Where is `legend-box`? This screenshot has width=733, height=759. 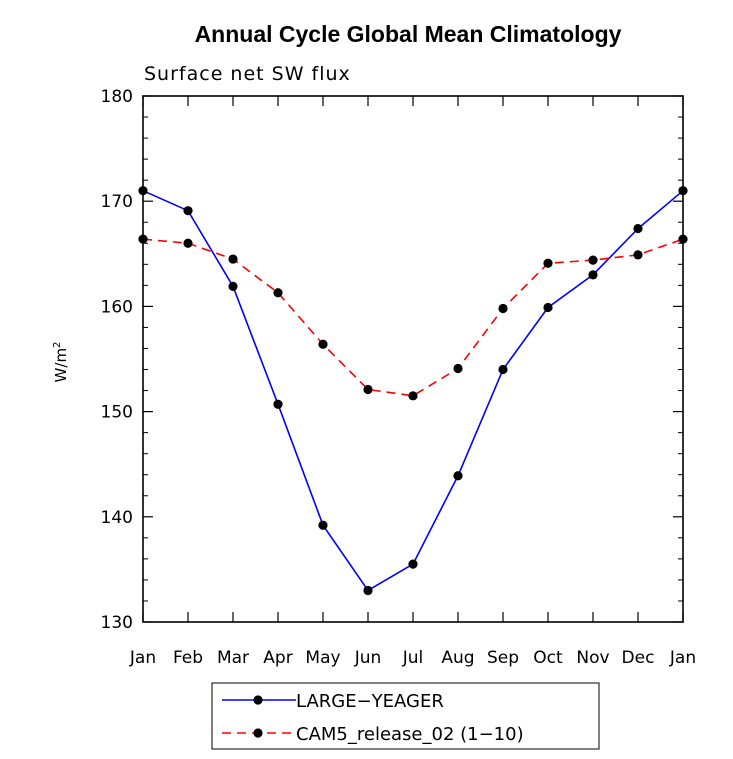
legend-box is located at coordinates (405, 716).